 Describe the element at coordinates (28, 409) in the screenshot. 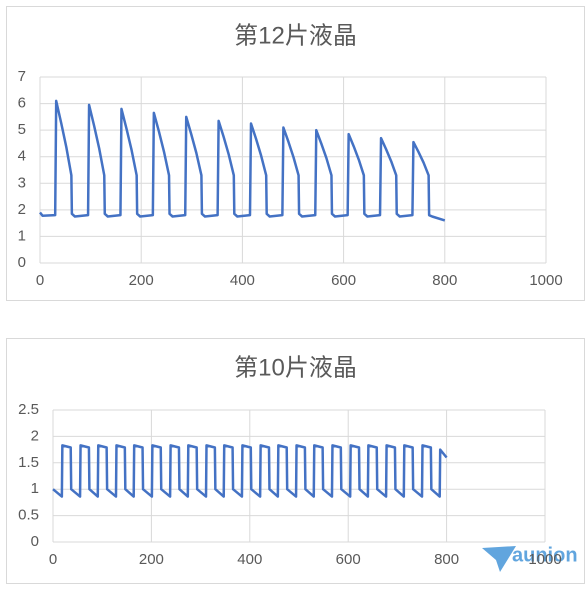

I see `y-tick-label: 2.5` at that location.